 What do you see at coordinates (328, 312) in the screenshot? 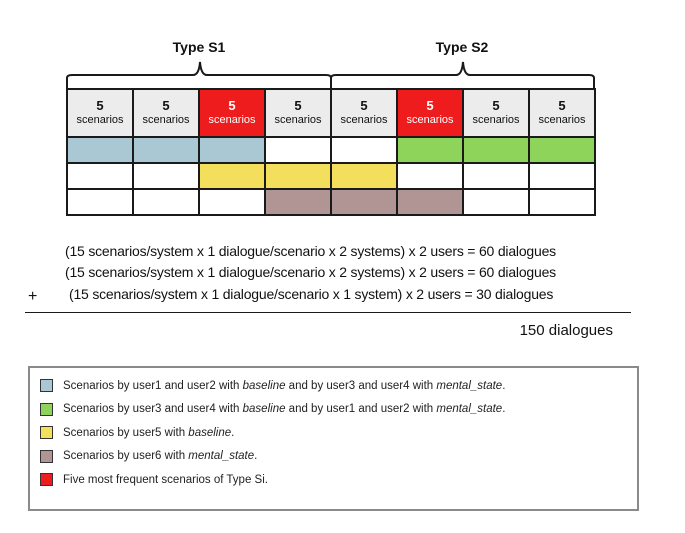
I see `sum-divider` at bounding box center [328, 312].